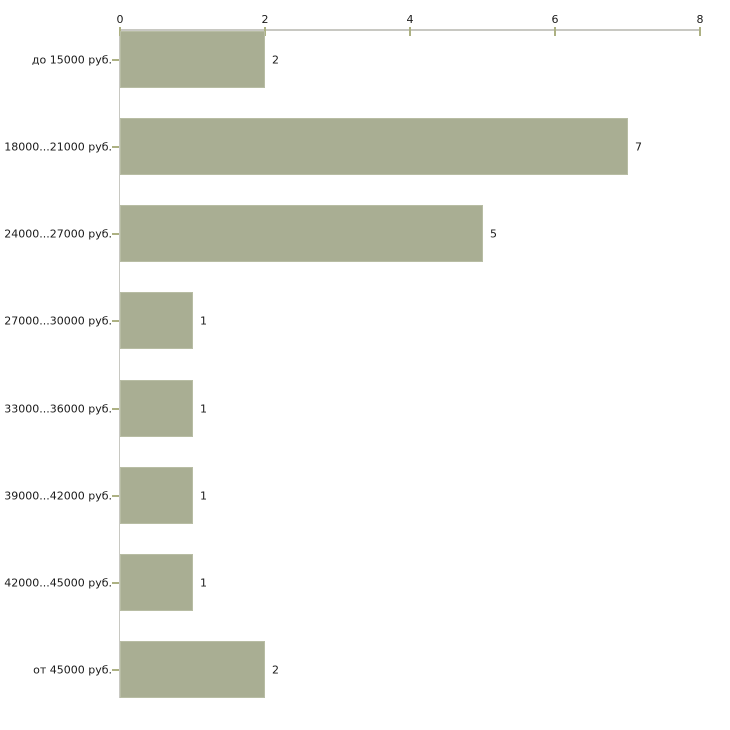 This screenshot has height=730, width=730. Describe the element at coordinates (119, 363) in the screenshot. I see `y-axis-line` at that location.